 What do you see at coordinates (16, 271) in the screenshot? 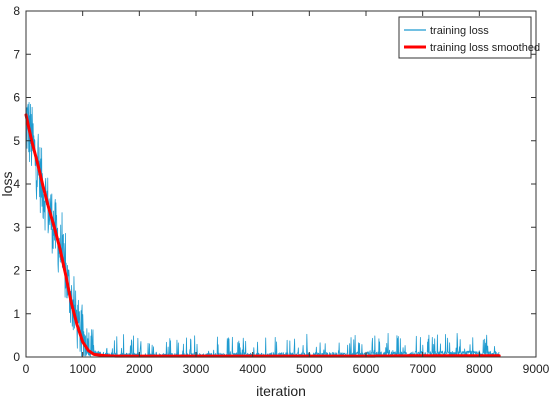
I see `y-tick-label: 2` at bounding box center [16, 271].